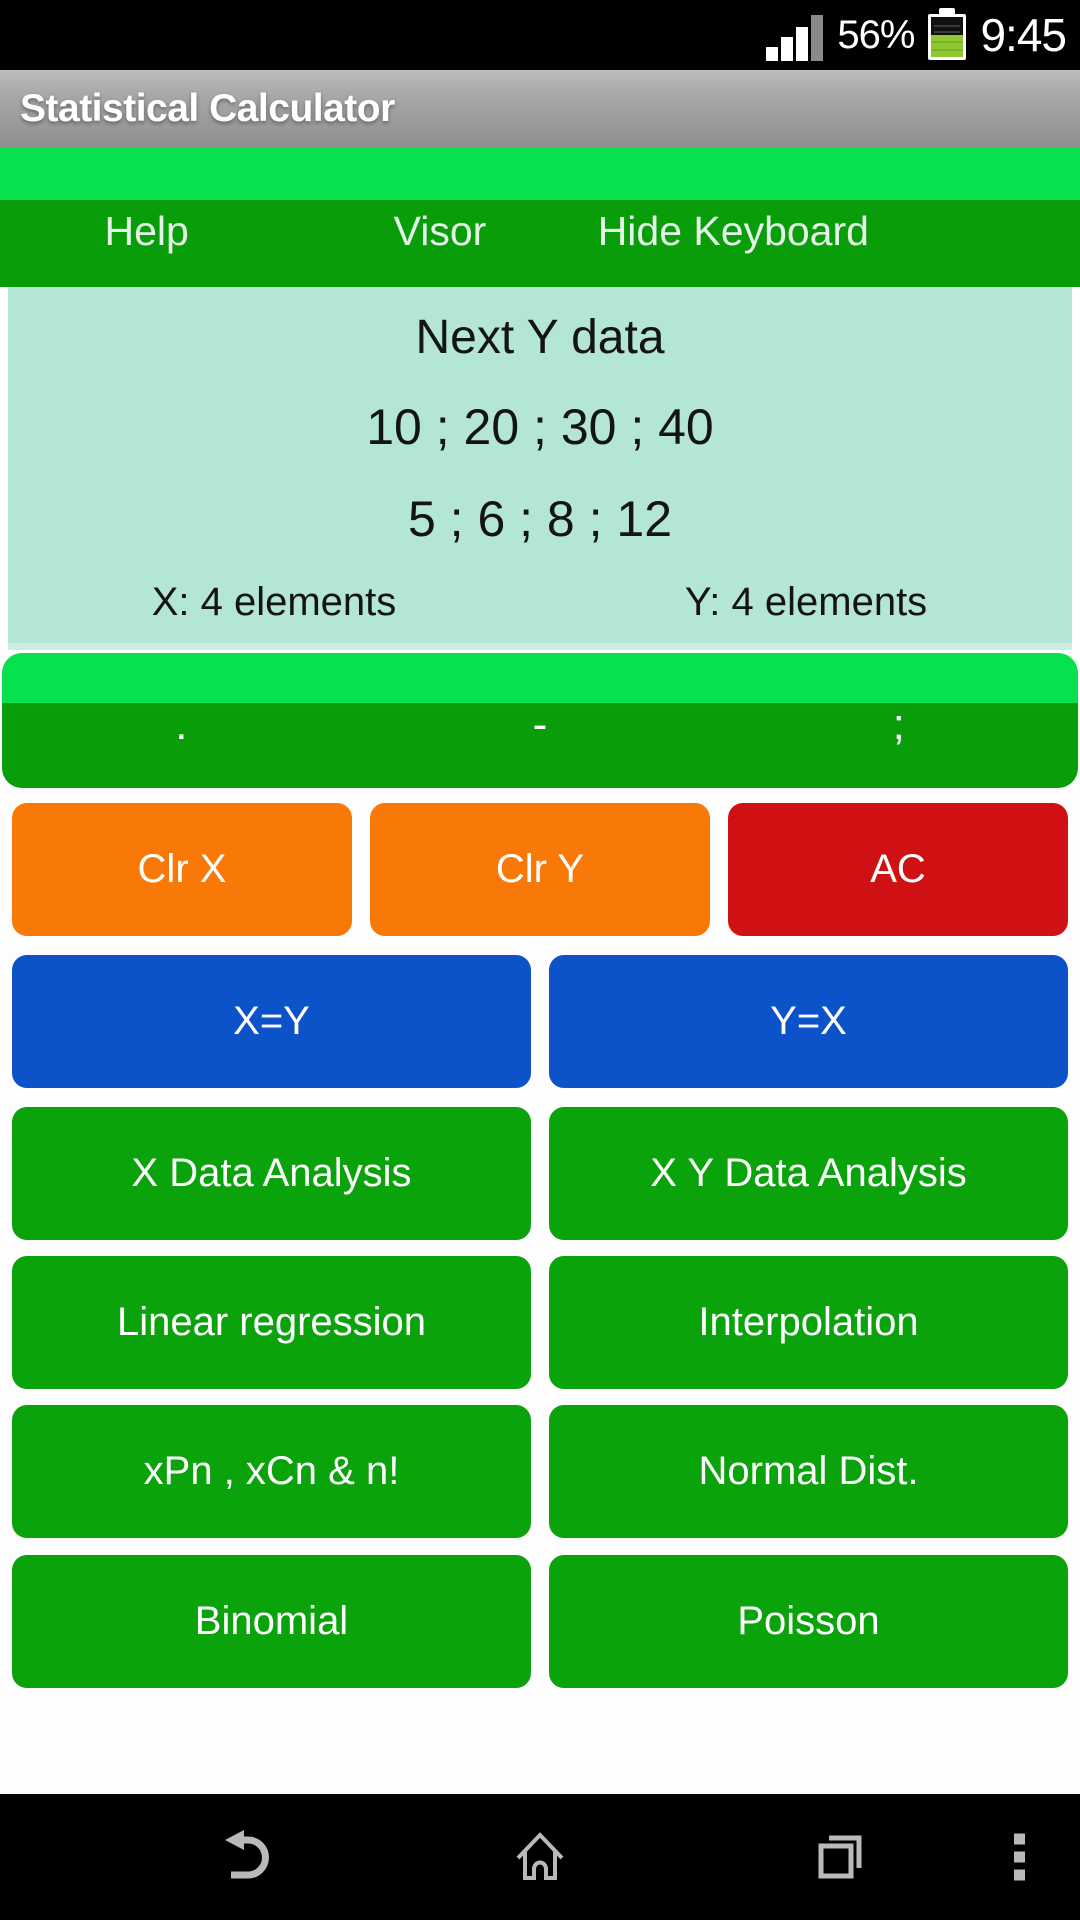  What do you see at coordinates (540, 1173) in the screenshot?
I see `button-row: X Data Analysis X Y Data Analysis` at bounding box center [540, 1173].